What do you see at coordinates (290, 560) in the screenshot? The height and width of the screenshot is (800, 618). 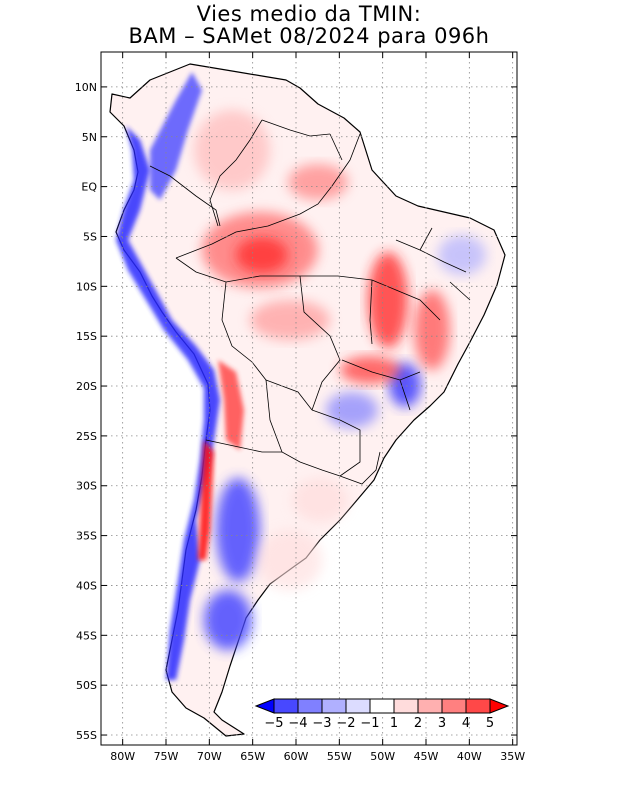 I see `positive-bias-pampas` at bounding box center [290, 560].